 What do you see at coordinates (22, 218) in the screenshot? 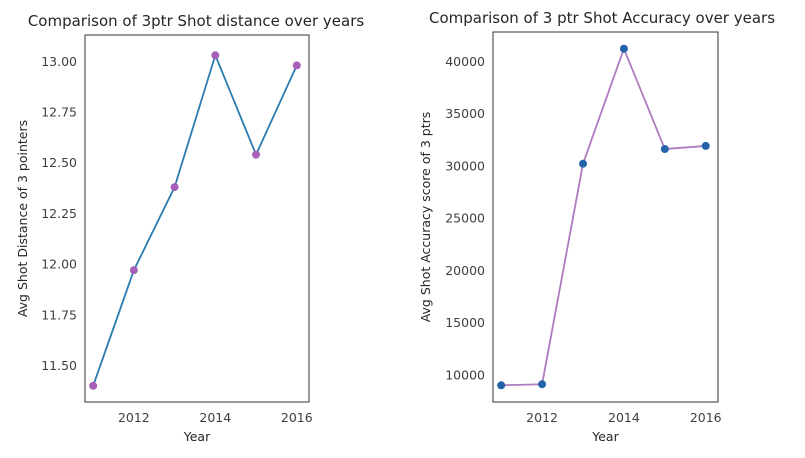
I see `y-axis-label: Avg Shot Distance of 3 pointers` at bounding box center [22, 218].